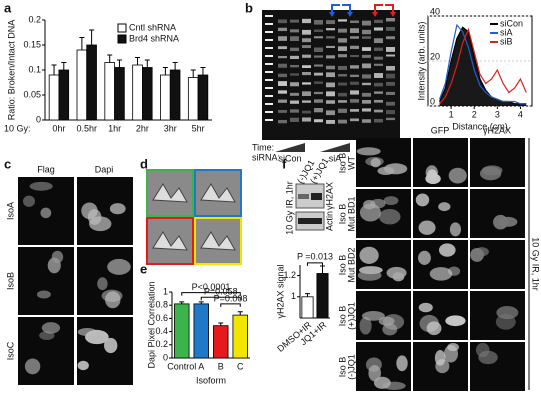 This screenshot has width=541, height=393. Describe the element at coordinates (335, 147) in the screenshot. I see `time-ramp` at that location.